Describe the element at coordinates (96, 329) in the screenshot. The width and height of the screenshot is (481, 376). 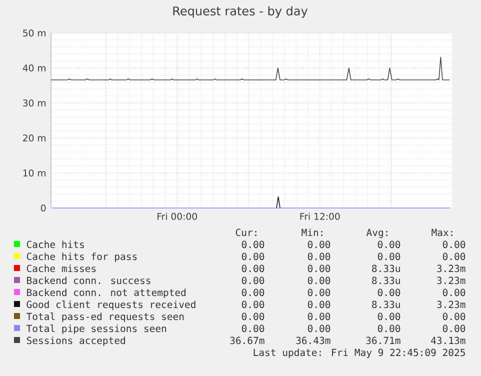
I see `legend-label: Total pipe sessions seen` at that location.